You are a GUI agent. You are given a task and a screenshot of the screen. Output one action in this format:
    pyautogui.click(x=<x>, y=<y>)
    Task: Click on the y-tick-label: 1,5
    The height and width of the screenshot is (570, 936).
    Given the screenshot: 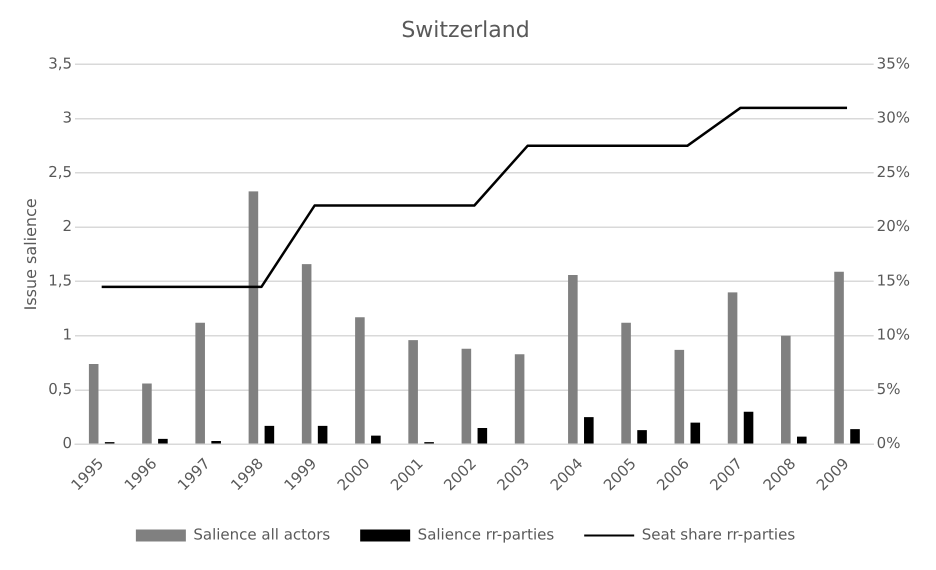 What is the action you would take?
    pyautogui.click(x=60, y=280)
    